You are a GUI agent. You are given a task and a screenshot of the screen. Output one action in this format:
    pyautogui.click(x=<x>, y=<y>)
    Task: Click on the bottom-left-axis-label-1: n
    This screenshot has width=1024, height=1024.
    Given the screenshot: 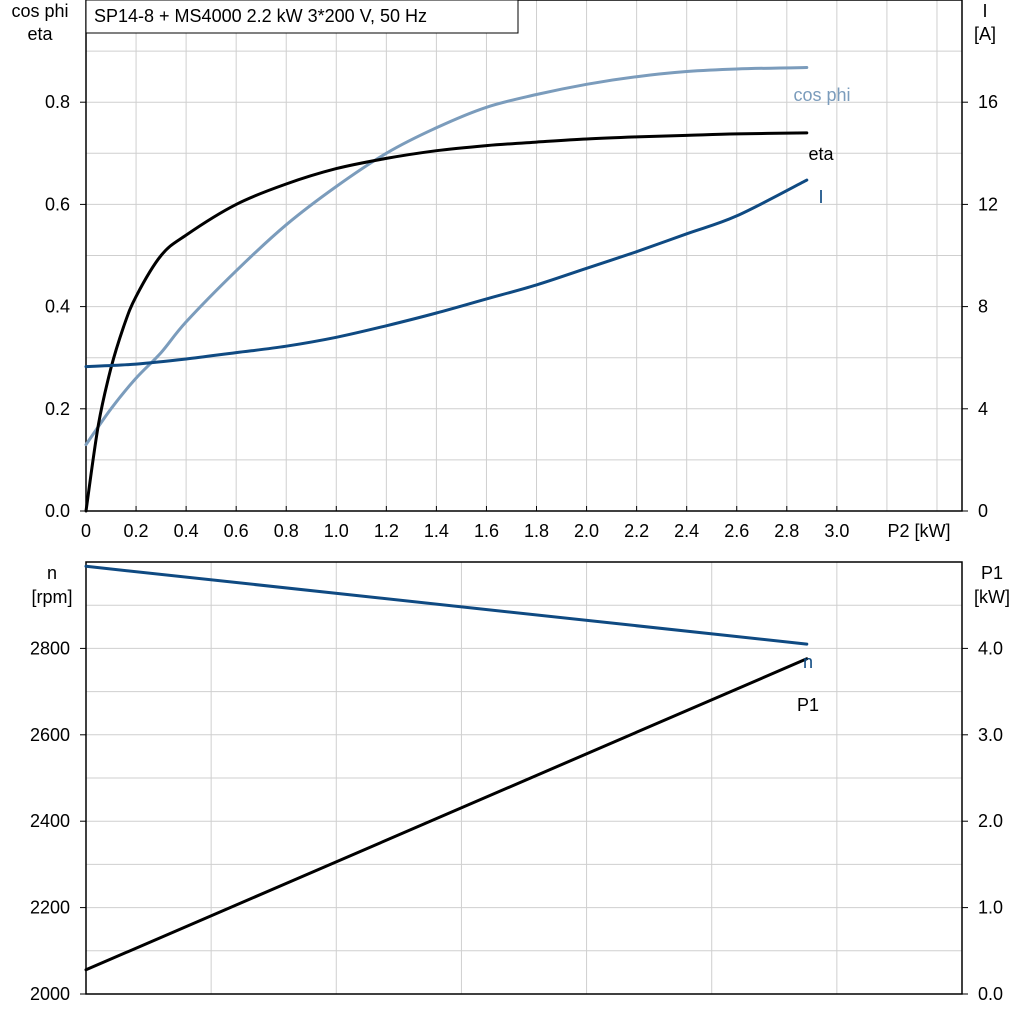 What is the action you would take?
    pyautogui.click(x=52, y=573)
    